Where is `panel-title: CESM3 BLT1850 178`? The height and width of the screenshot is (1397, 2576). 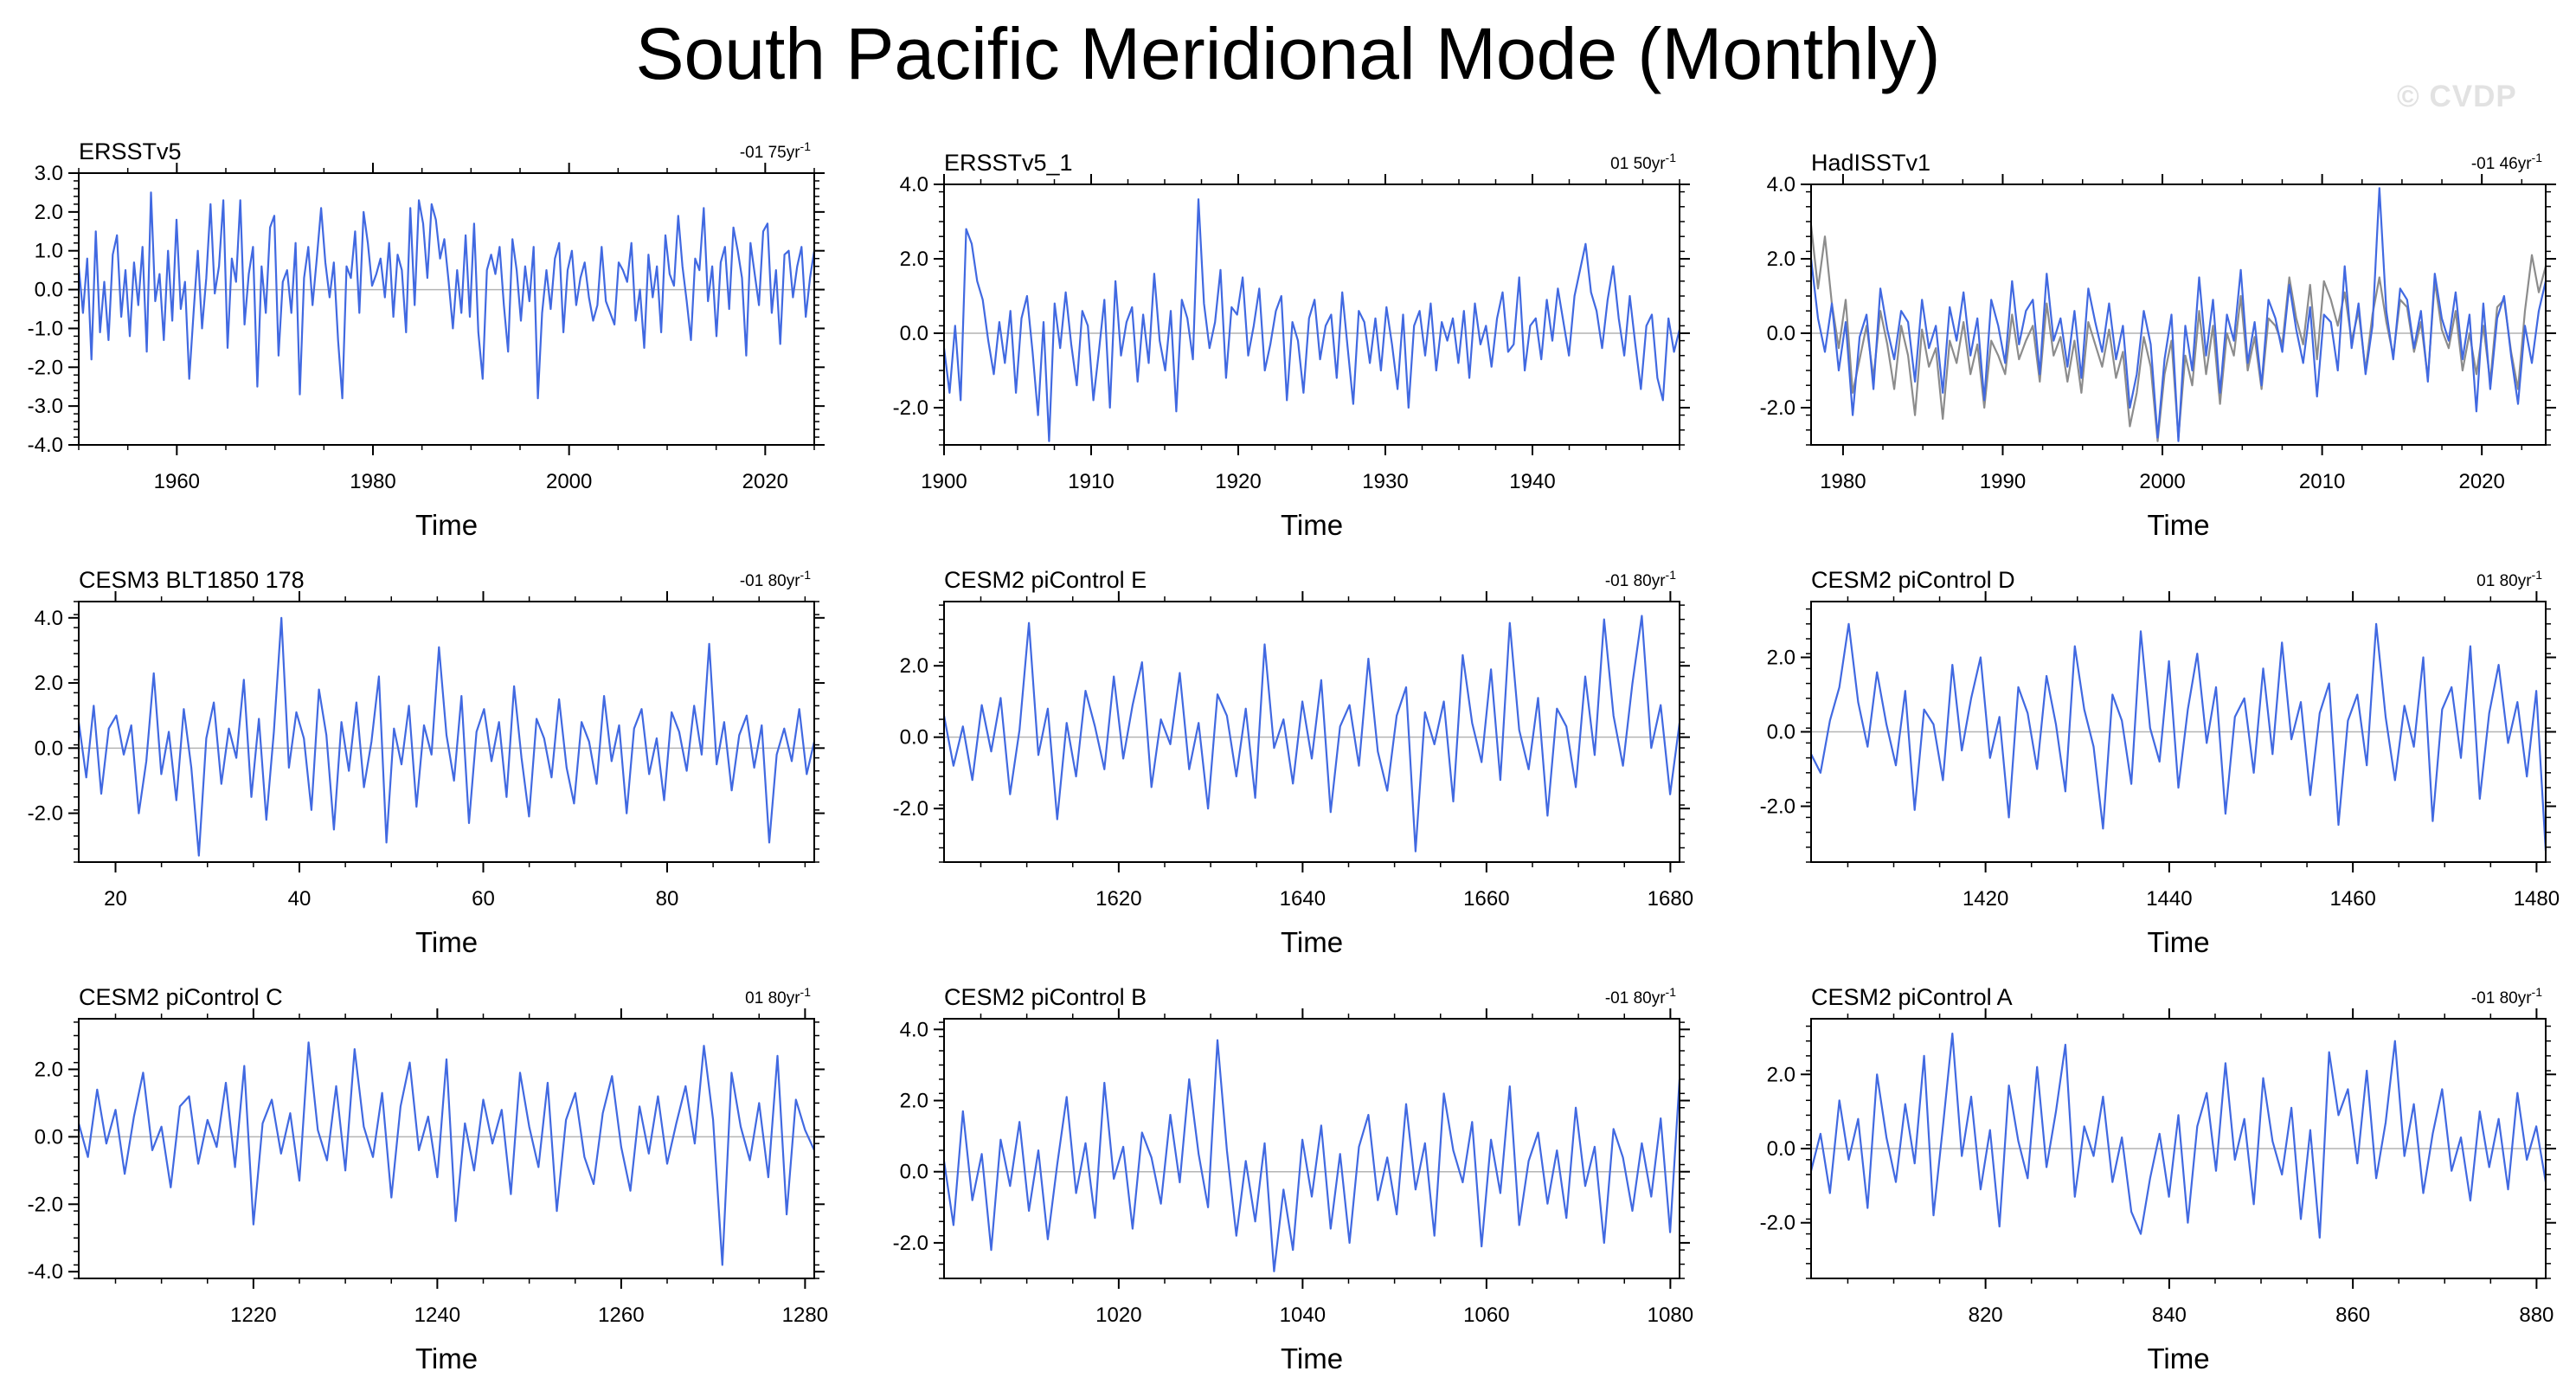 panel-title: CESM3 BLT1850 178 is located at coordinates (192, 580).